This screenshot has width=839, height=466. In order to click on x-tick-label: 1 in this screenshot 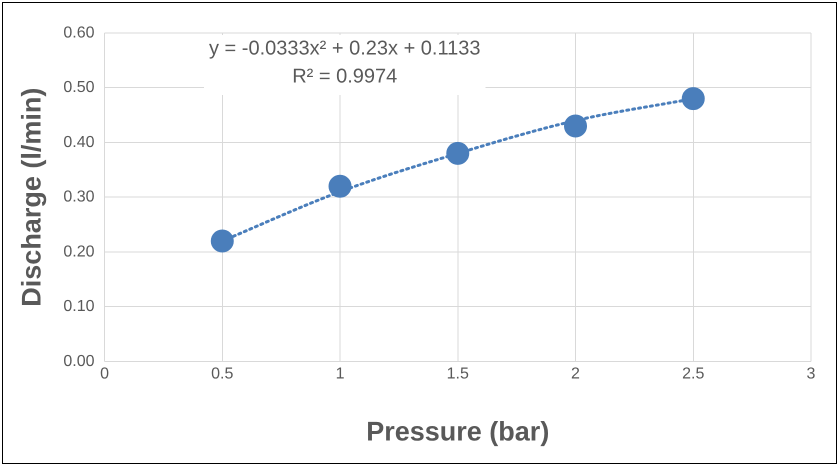, I will do `click(340, 373)`.